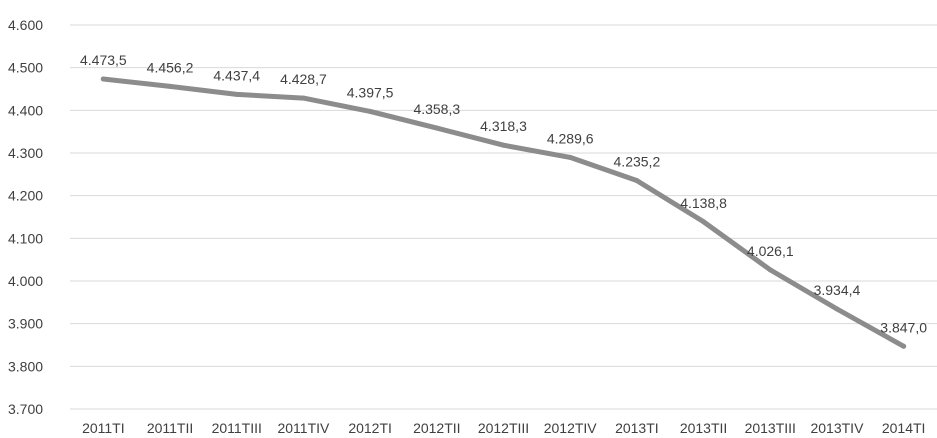  Describe the element at coordinates (370, 92) in the screenshot. I see `data-label: 4.397,5` at that location.